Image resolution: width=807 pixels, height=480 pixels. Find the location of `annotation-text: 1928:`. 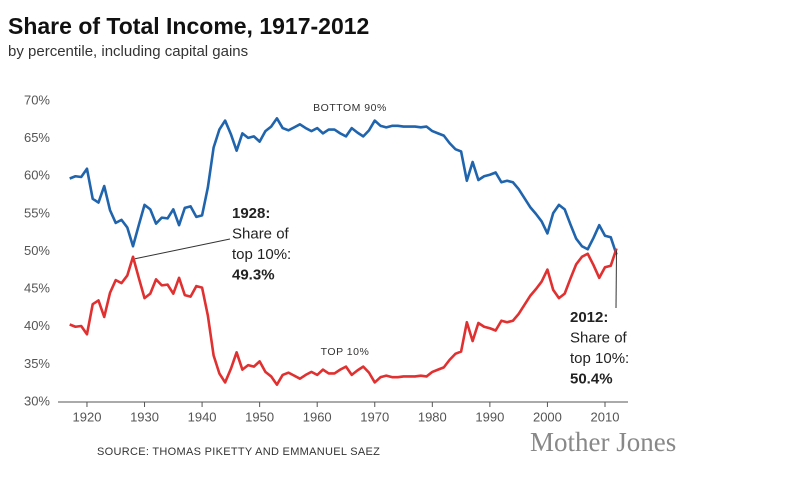

annotation-text: 1928: is located at coordinates (251, 213).